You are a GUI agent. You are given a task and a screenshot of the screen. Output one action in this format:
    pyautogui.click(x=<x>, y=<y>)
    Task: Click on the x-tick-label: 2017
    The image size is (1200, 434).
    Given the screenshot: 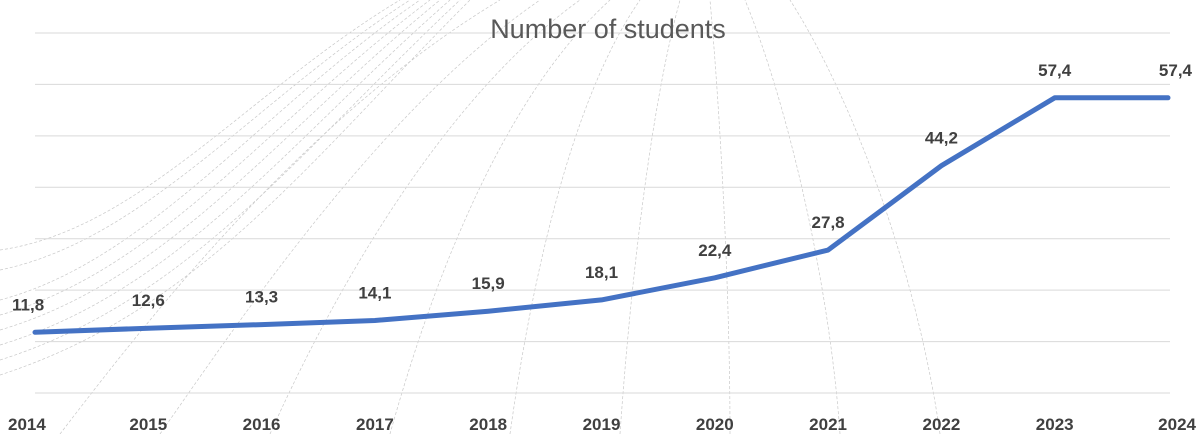 What is the action you would take?
    pyautogui.click(x=375, y=424)
    